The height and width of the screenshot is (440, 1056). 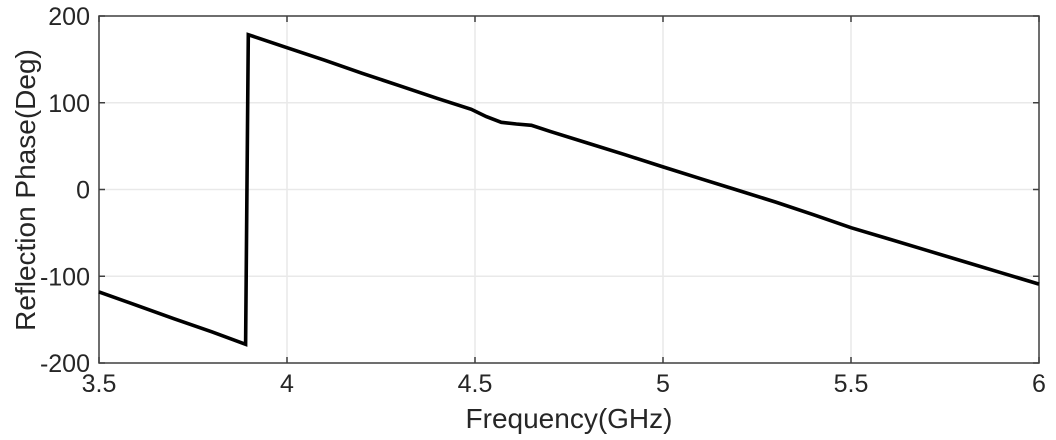 What do you see at coordinates (99, 384) in the screenshot?
I see `x-tick-label: 3.5` at bounding box center [99, 384].